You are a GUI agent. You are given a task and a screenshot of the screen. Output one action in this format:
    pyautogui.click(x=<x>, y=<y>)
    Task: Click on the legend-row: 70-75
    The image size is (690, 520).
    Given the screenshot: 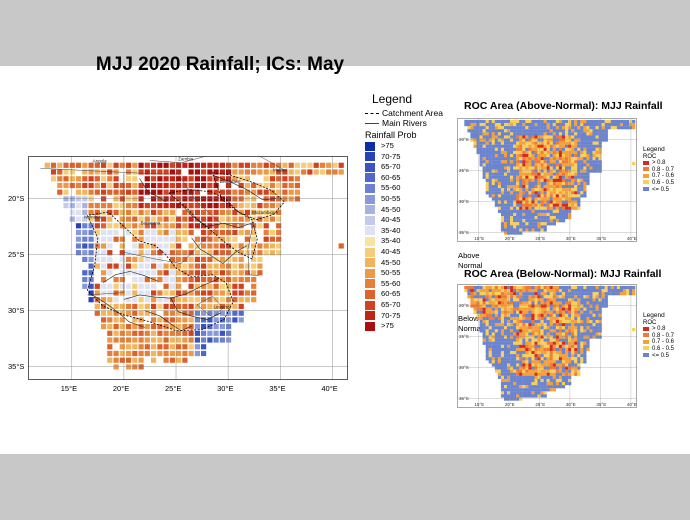 What is the action you would take?
    pyautogui.click(x=382, y=157)
    